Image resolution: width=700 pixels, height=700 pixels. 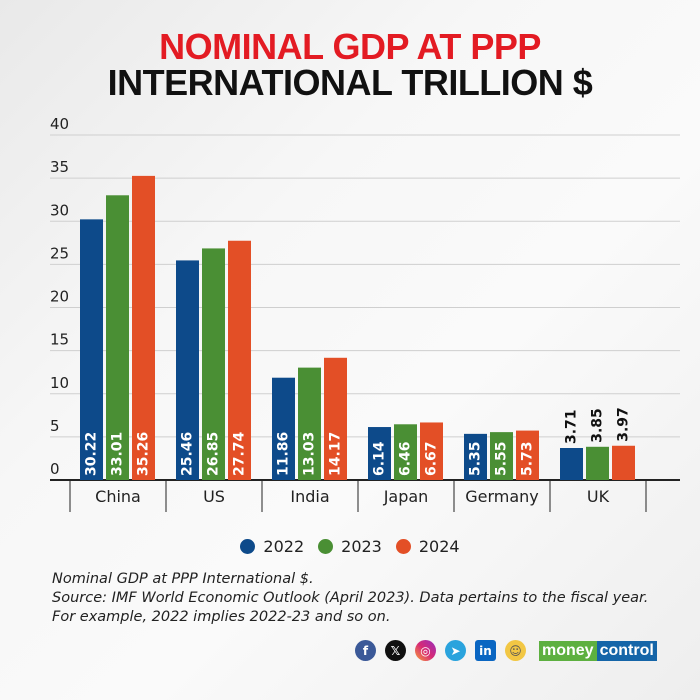 I want to click on bar-japan-2023, so click(x=405, y=452).